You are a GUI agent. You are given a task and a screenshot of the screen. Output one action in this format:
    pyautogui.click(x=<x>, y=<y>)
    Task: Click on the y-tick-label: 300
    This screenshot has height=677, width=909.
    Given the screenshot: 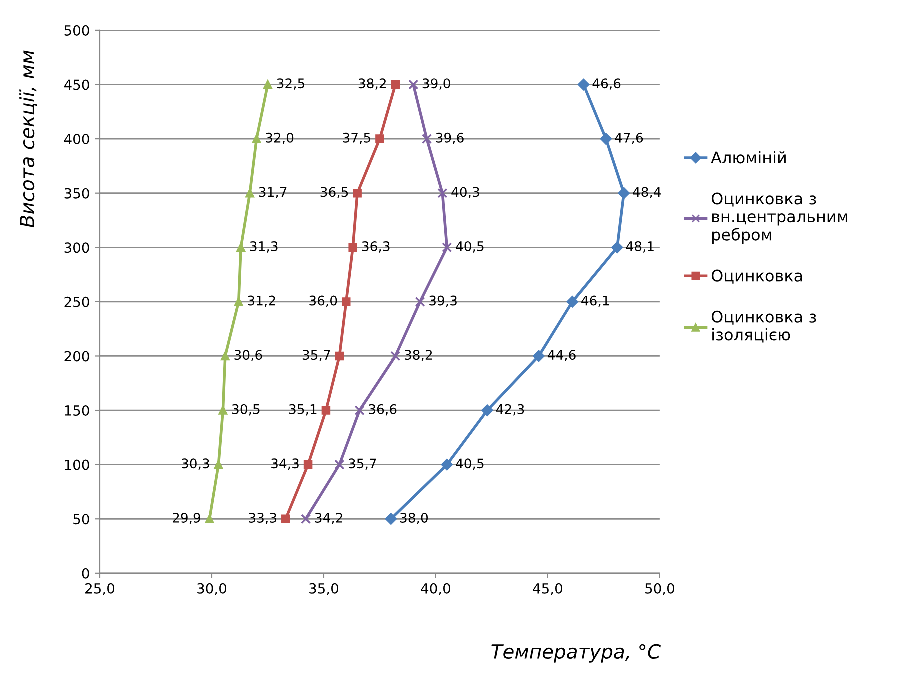 What is the action you would take?
    pyautogui.click(x=77, y=248)
    